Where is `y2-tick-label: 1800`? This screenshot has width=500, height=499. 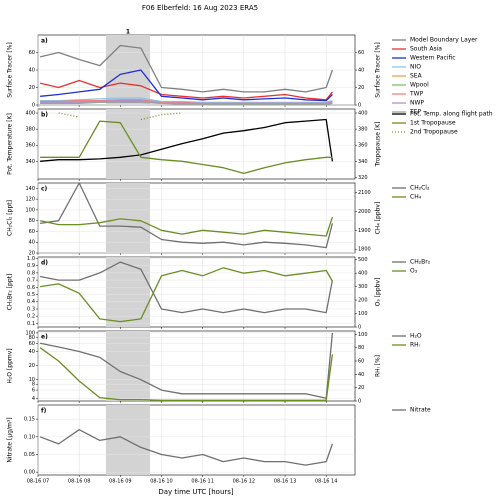
y2-tick-label: 1800 is located at coordinates (364, 250).